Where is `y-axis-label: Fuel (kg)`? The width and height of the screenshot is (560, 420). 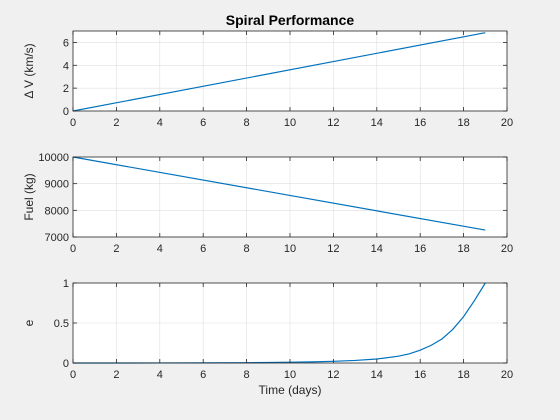 y-axis-label: Fuel (kg) is located at coordinates (29, 196).